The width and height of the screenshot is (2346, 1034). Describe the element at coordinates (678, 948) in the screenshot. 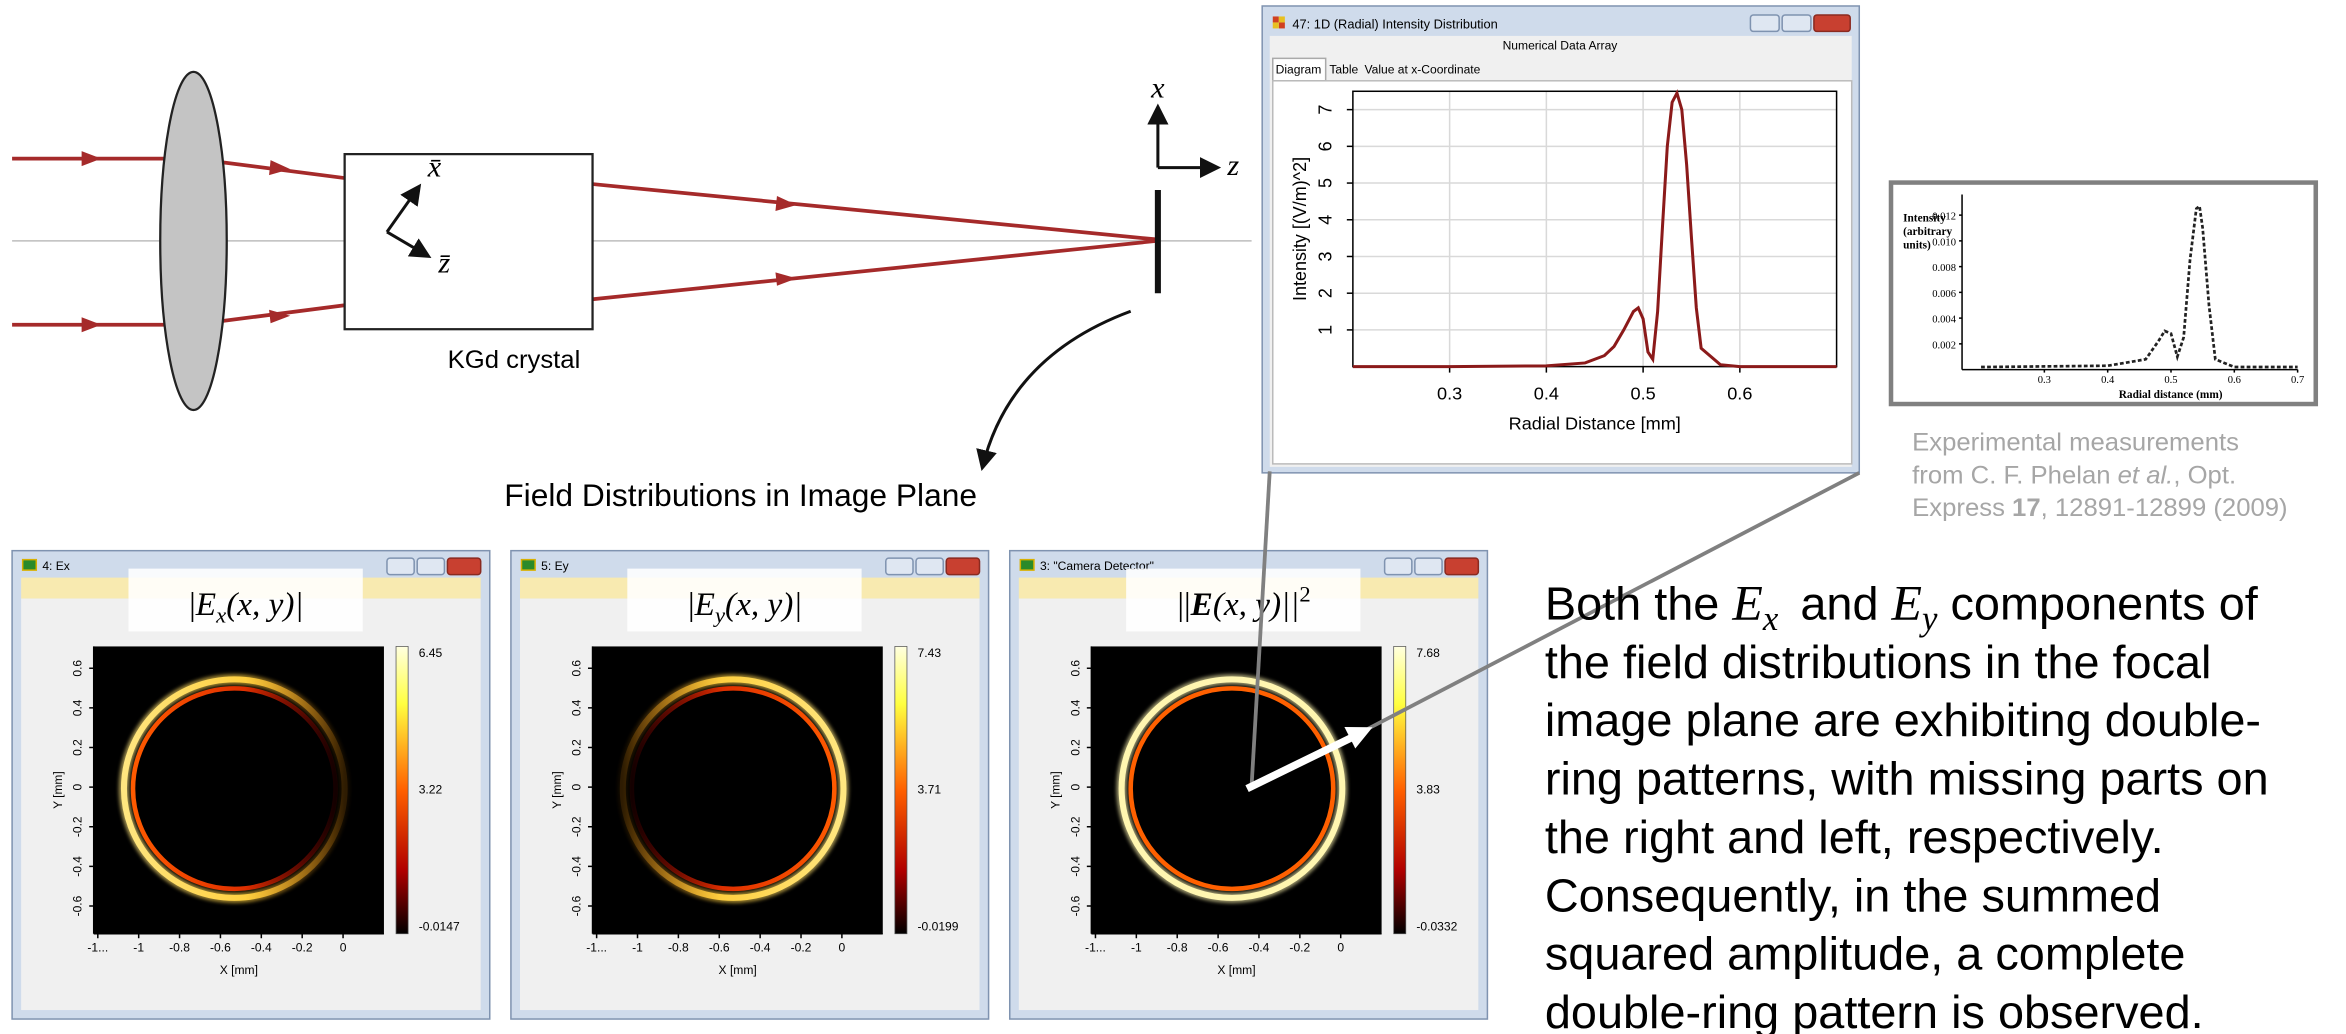

I see `x-tick-label: -0.8` at that location.